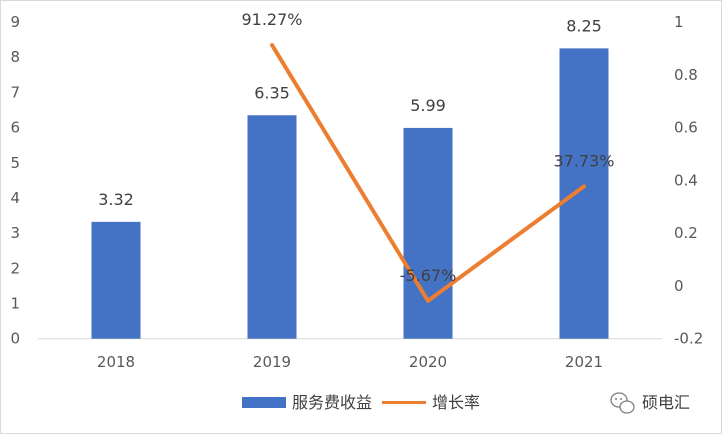 The height and width of the screenshot is (434, 722). I want to click on left-y-tick-label: 7, so click(15, 92).